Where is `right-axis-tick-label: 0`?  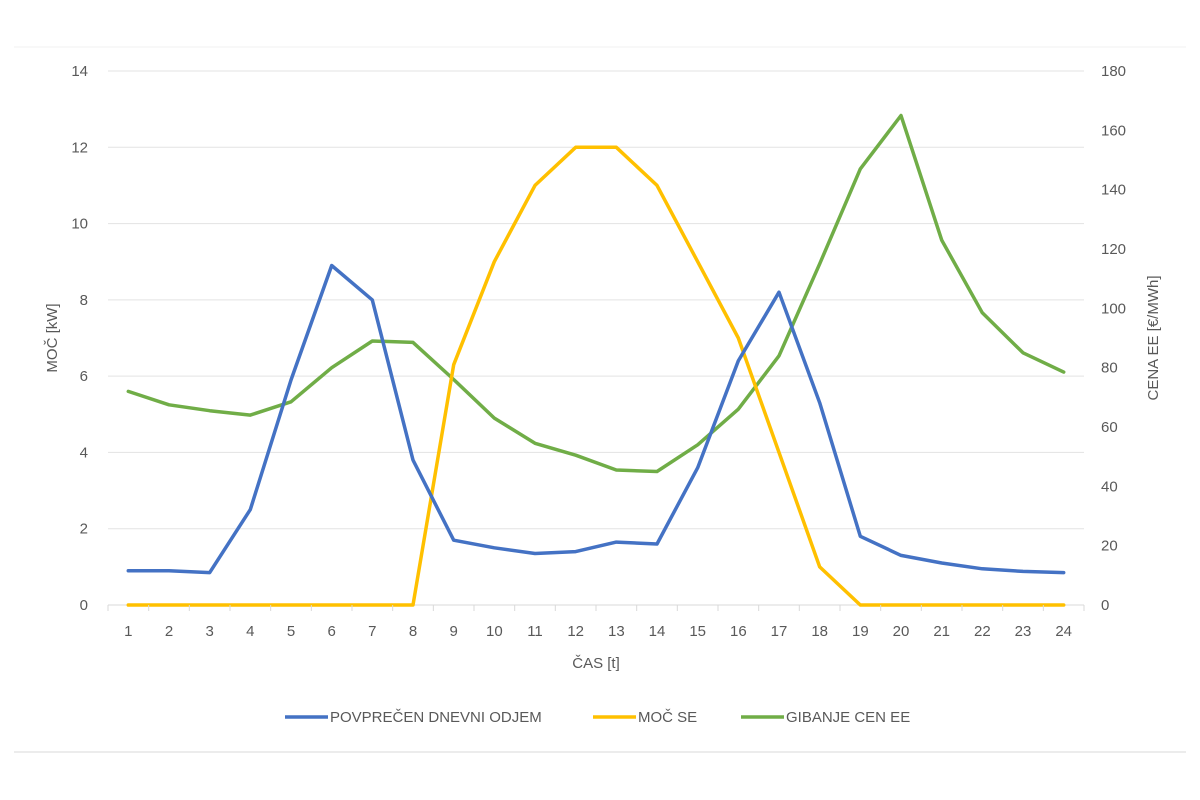 right-axis-tick-label: 0 is located at coordinates (1105, 605).